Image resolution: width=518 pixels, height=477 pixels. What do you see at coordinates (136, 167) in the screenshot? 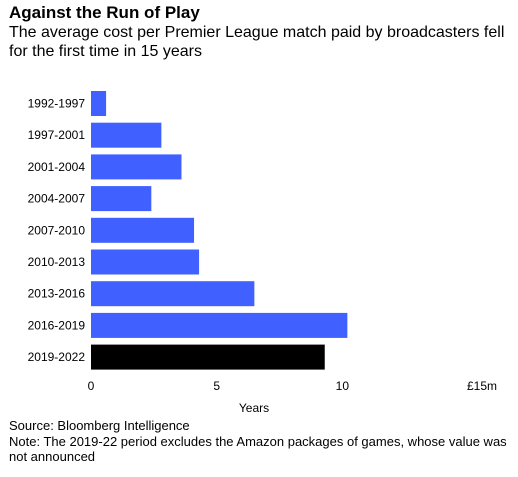
I see `bar-2001-2004` at bounding box center [136, 167].